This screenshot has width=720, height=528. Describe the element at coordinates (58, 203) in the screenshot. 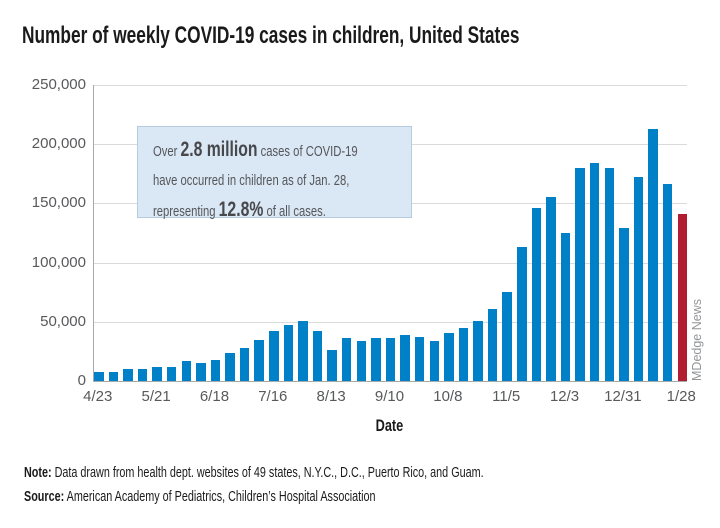

I see `y-tick-label: 150,000` at that location.